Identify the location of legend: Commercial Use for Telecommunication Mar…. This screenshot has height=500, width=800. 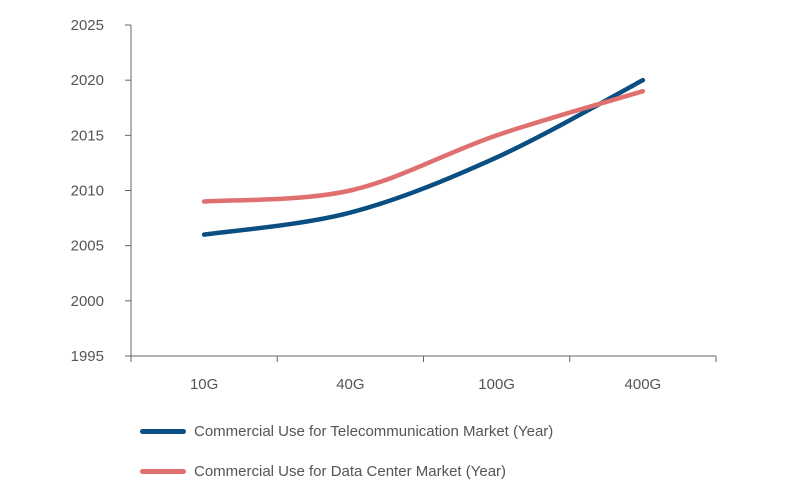
(346, 460).